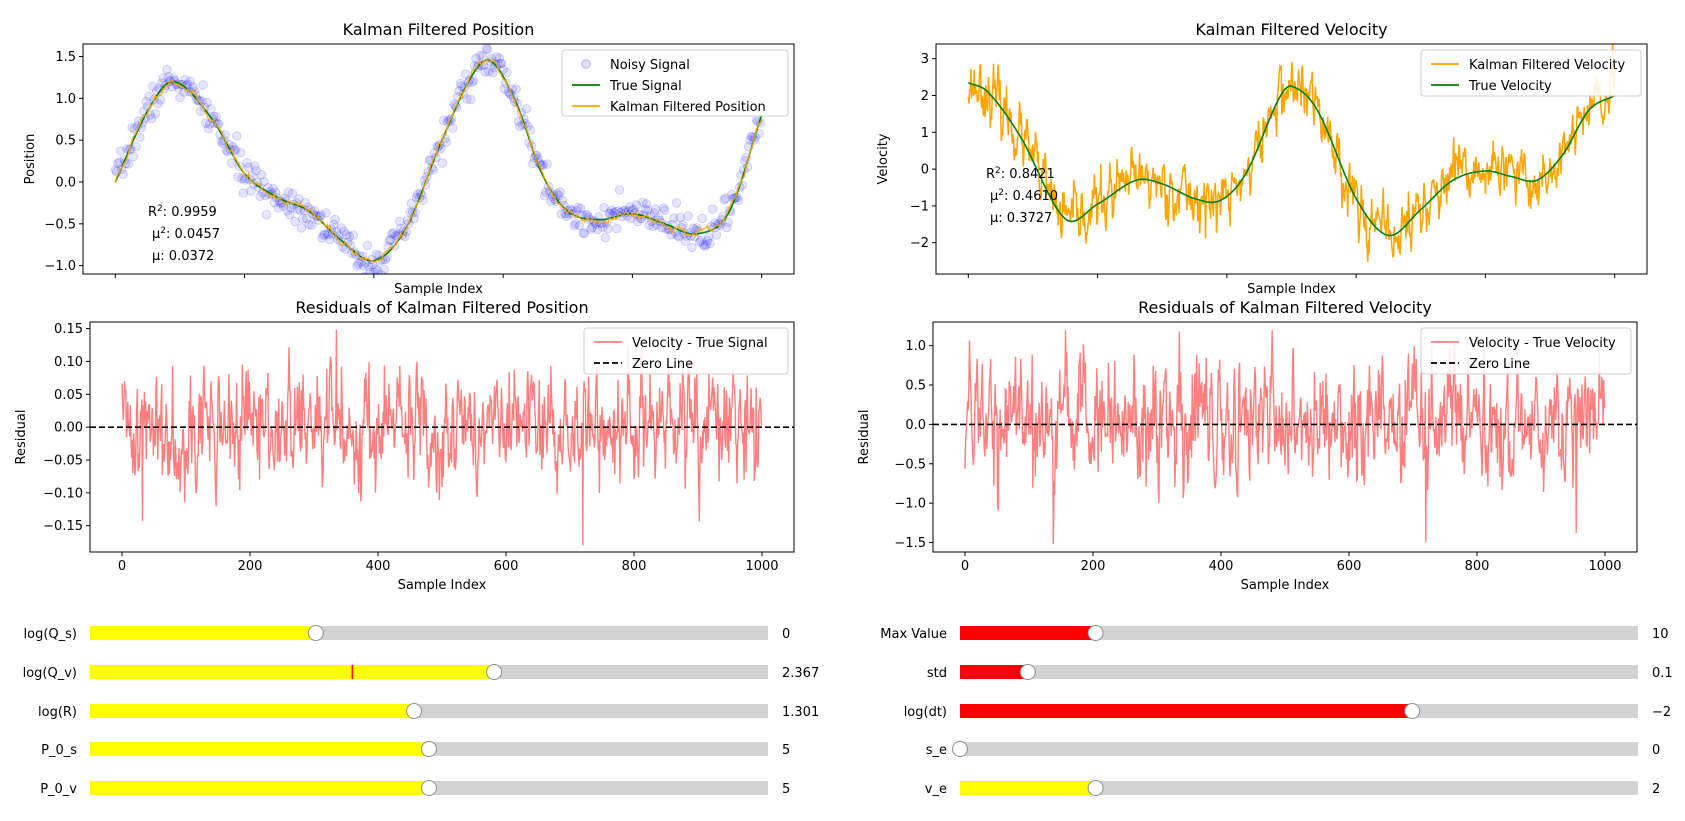  What do you see at coordinates (919, 243) in the screenshot?
I see `y-tick-label: −2` at bounding box center [919, 243].